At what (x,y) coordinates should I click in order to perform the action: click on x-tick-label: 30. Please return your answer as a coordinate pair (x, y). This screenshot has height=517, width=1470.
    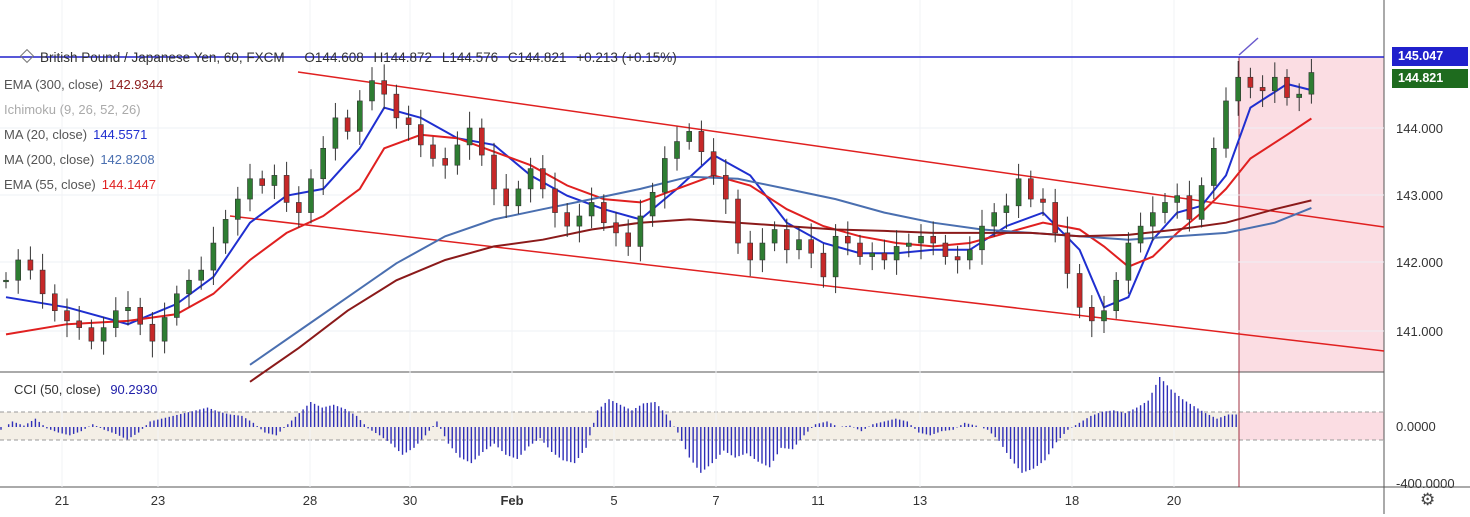
    Looking at the image, I should click on (410, 500).